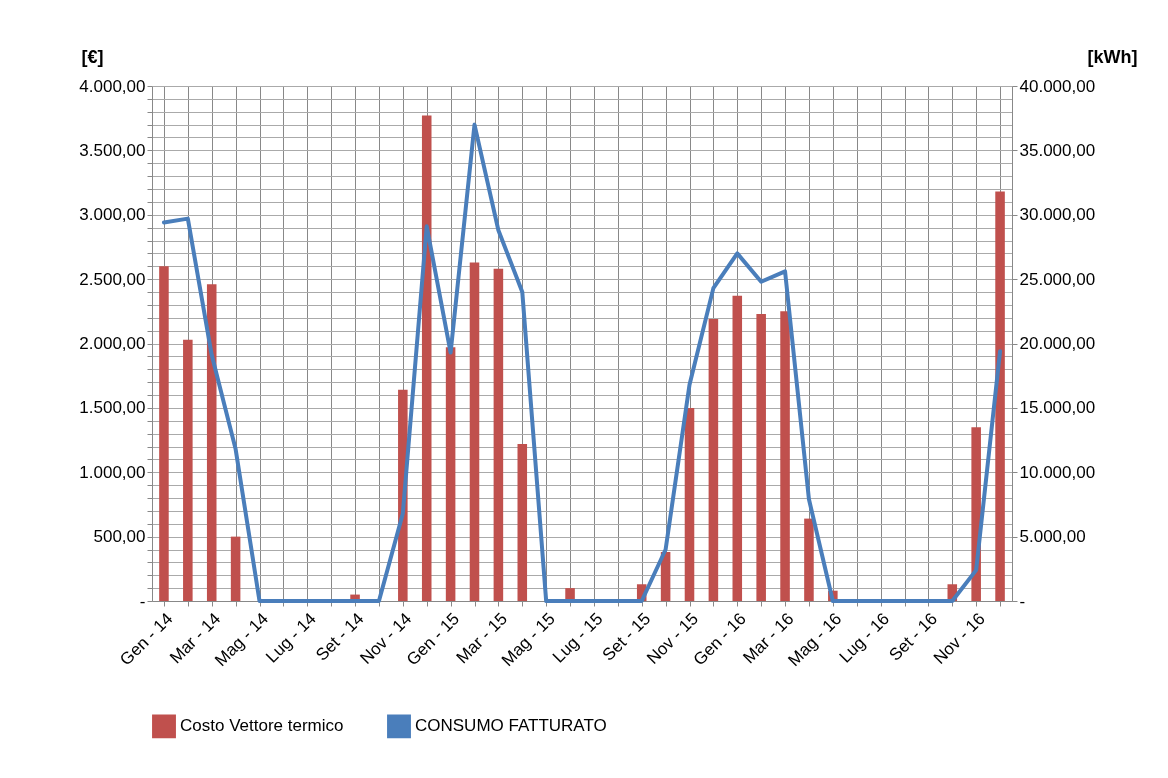  I want to click on y2-tick-label: 10.000,00, so click(1057, 472).